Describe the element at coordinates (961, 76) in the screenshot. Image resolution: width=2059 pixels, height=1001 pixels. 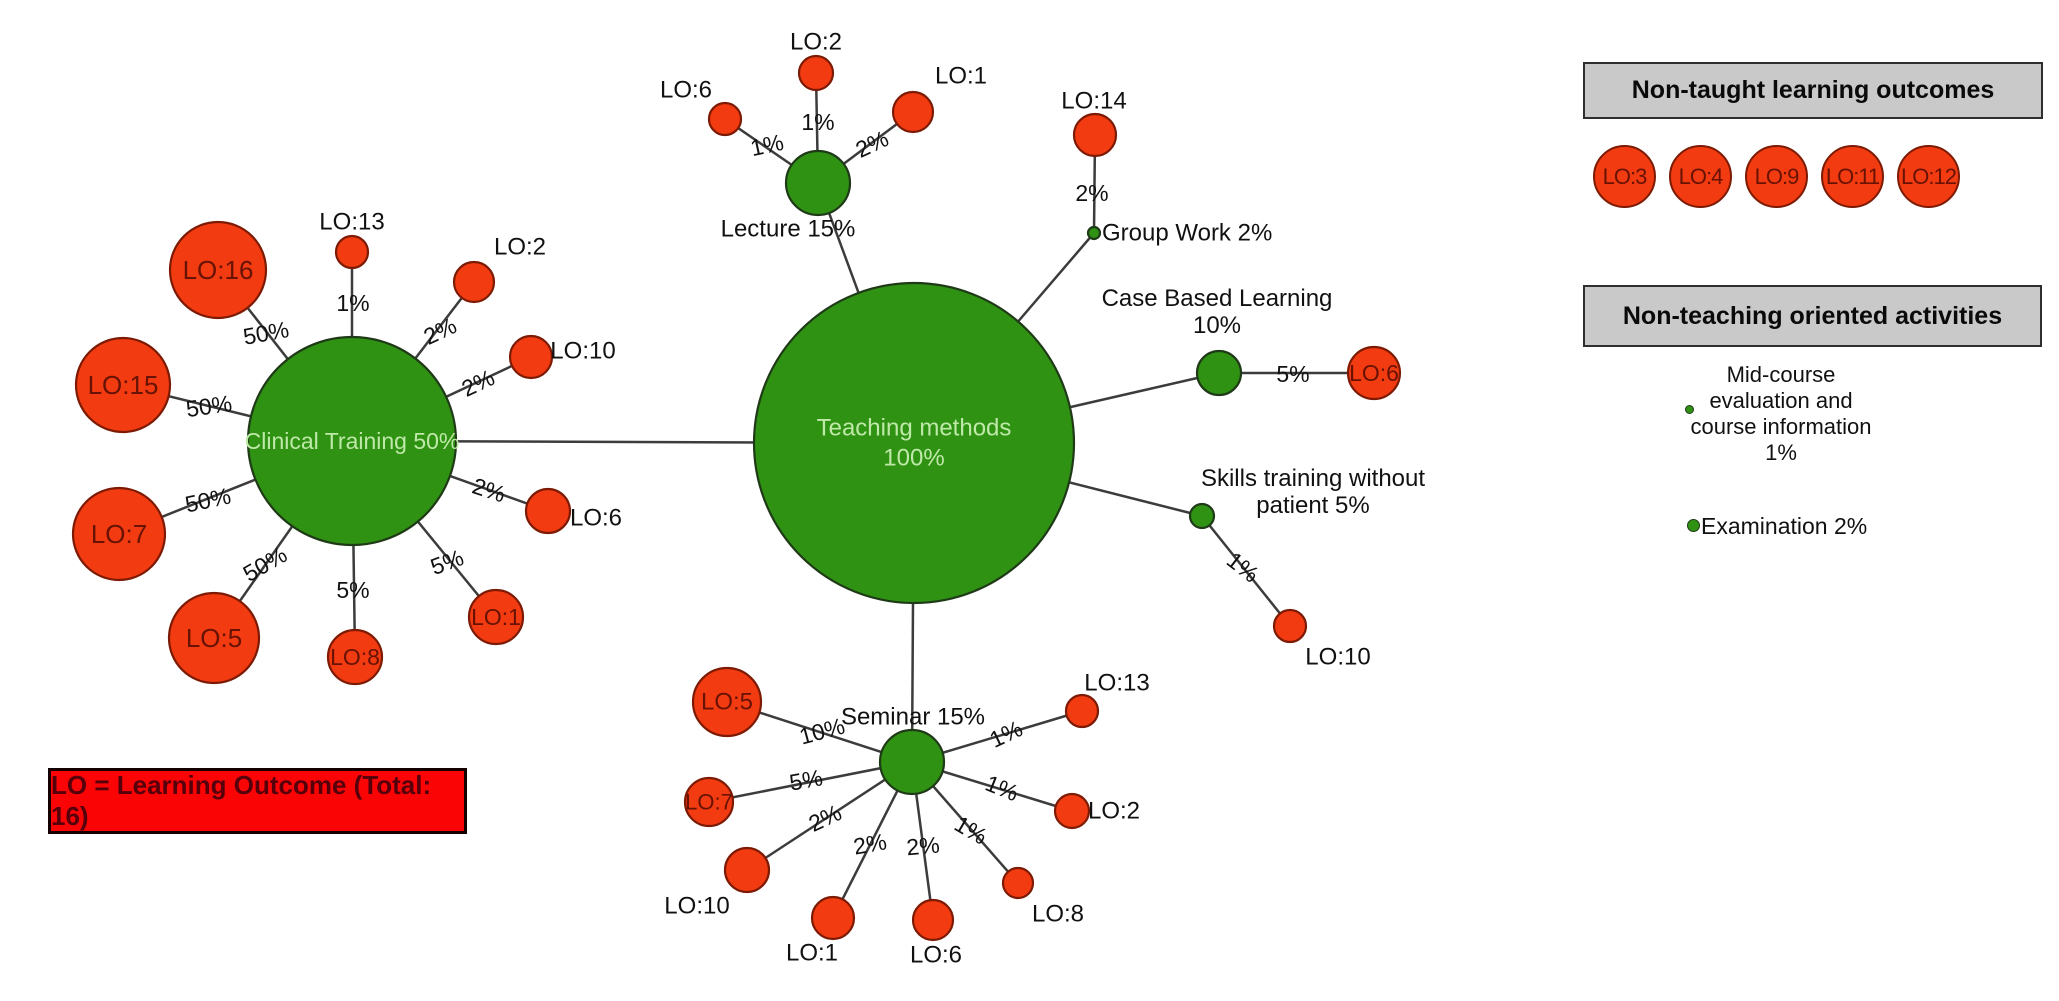
I see `label-lec-lo1: LO:1` at that location.